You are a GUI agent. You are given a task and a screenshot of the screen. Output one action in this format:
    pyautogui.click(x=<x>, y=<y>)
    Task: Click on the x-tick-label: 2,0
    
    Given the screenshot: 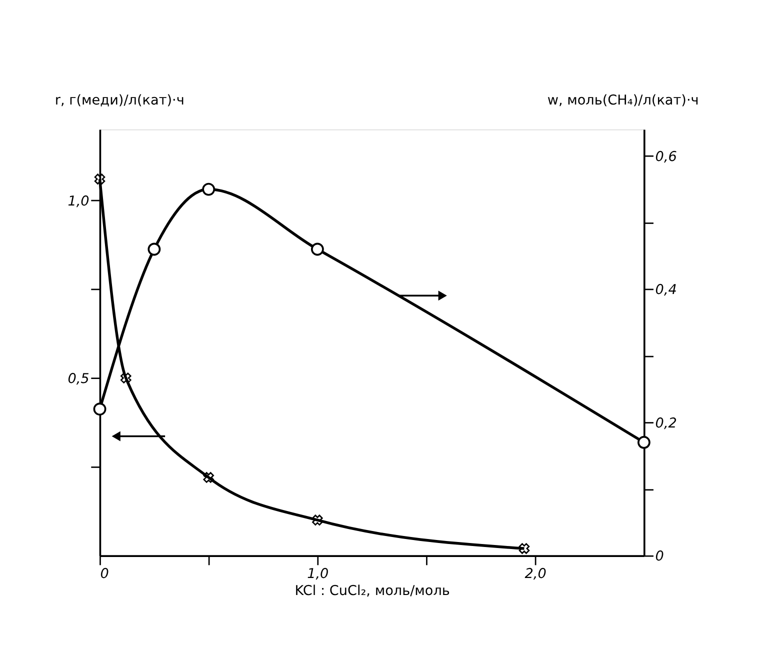 What is the action you would take?
    pyautogui.click(x=535, y=574)
    